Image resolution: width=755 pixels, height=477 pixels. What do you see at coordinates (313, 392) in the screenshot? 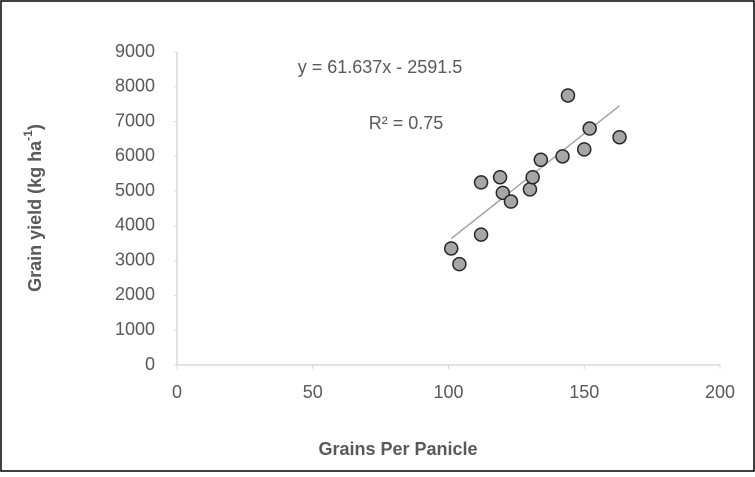
I see `x-tick-label: 50` at bounding box center [313, 392].